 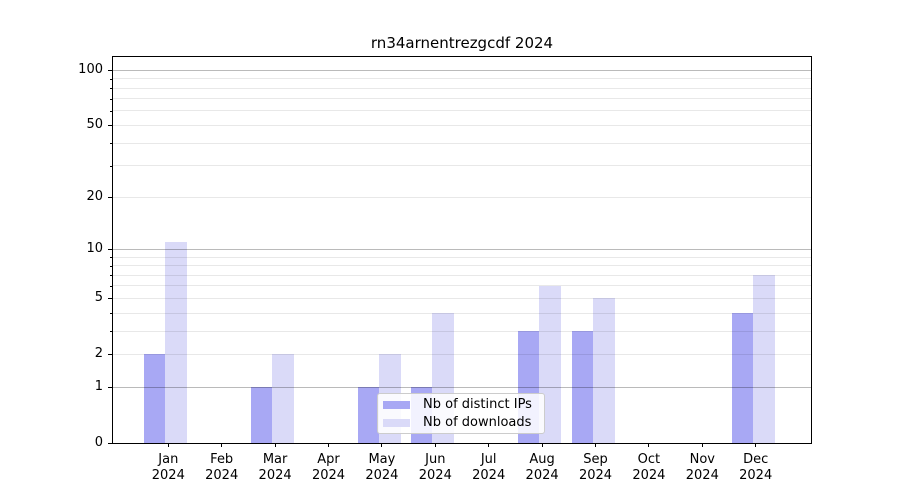 What do you see at coordinates (98, 442) in the screenshot?
I see `y-tick-label-0: 0` at bounding box center [98, 442].